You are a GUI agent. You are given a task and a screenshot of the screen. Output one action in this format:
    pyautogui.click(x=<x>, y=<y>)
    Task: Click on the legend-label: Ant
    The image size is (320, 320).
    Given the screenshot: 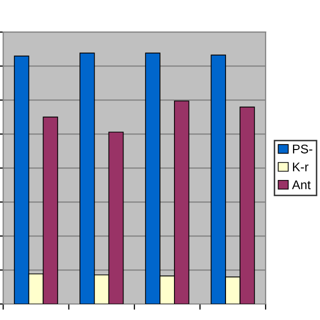 What is the action you would take?
    pyautogui.click(x=301, y=185)
    